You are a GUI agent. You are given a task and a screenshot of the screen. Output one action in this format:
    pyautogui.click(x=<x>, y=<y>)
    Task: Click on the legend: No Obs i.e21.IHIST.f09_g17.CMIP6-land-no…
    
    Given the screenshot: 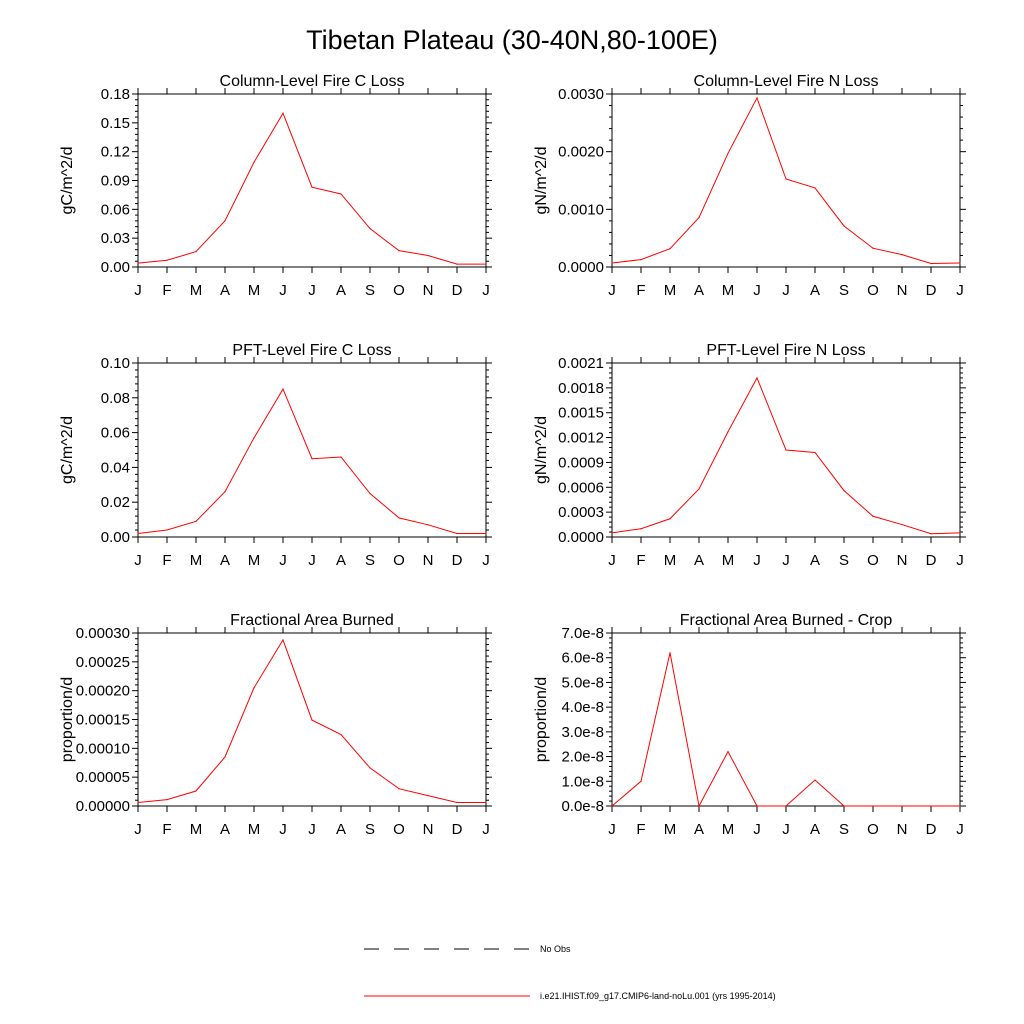 What is the action you would take?
    pyautogui.click(x=570, y=972)
    